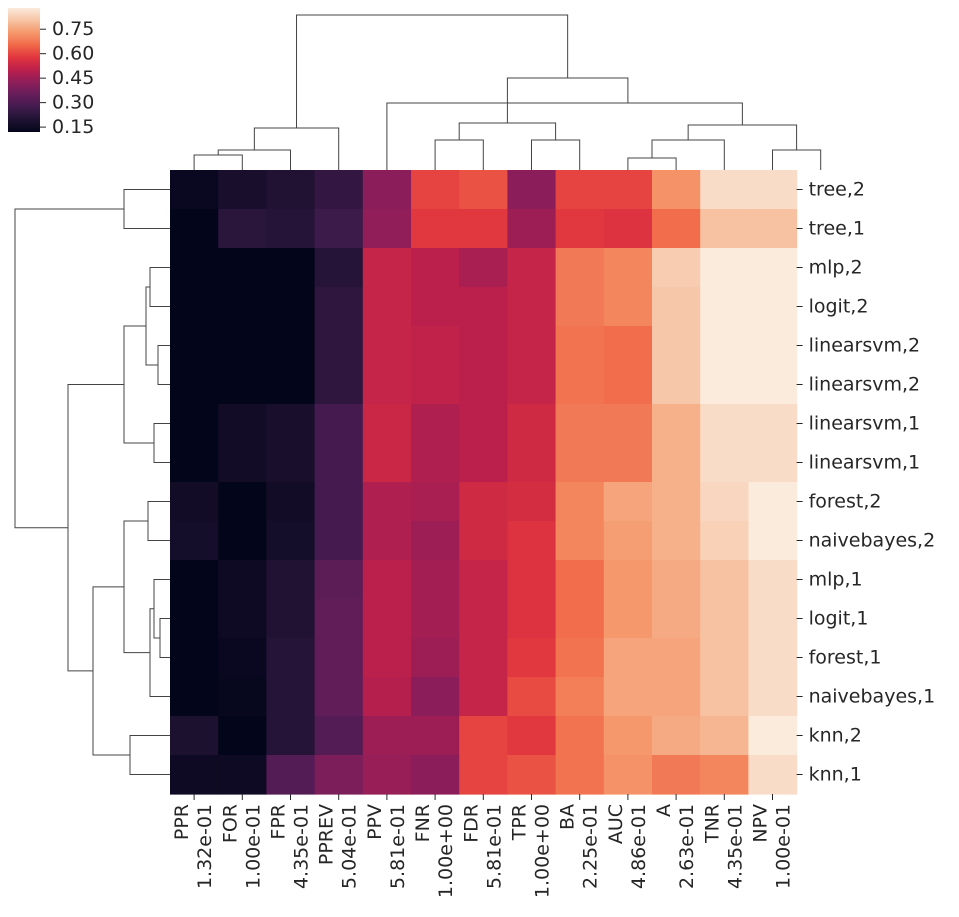  Describe the element at coordinates (836, 268) in the screenshot. I see `row-label: mlp,2` at that location.